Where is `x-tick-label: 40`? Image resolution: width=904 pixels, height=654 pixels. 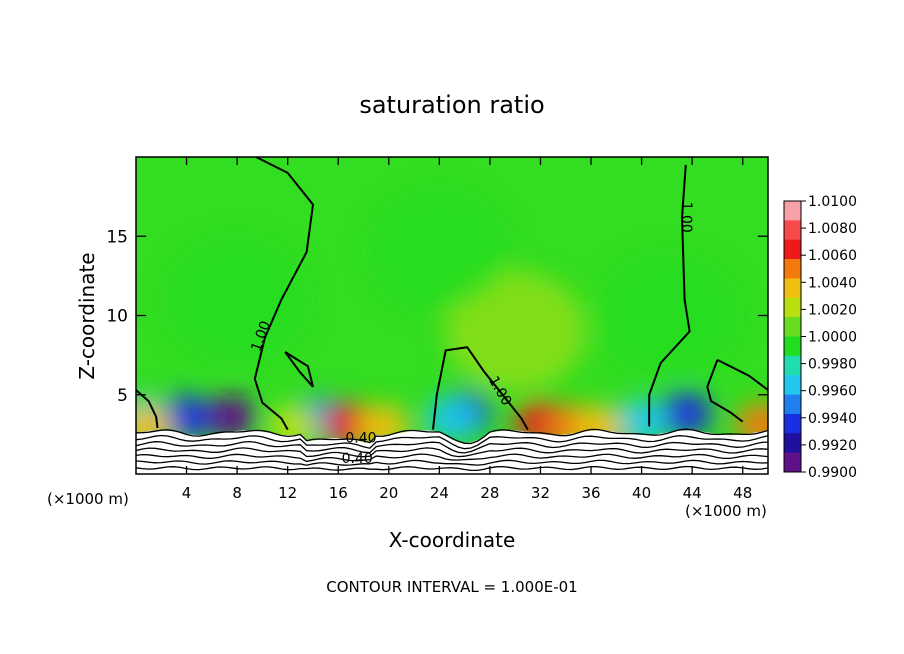
x-tick-label: 40 is located at coordinates (641, 493).